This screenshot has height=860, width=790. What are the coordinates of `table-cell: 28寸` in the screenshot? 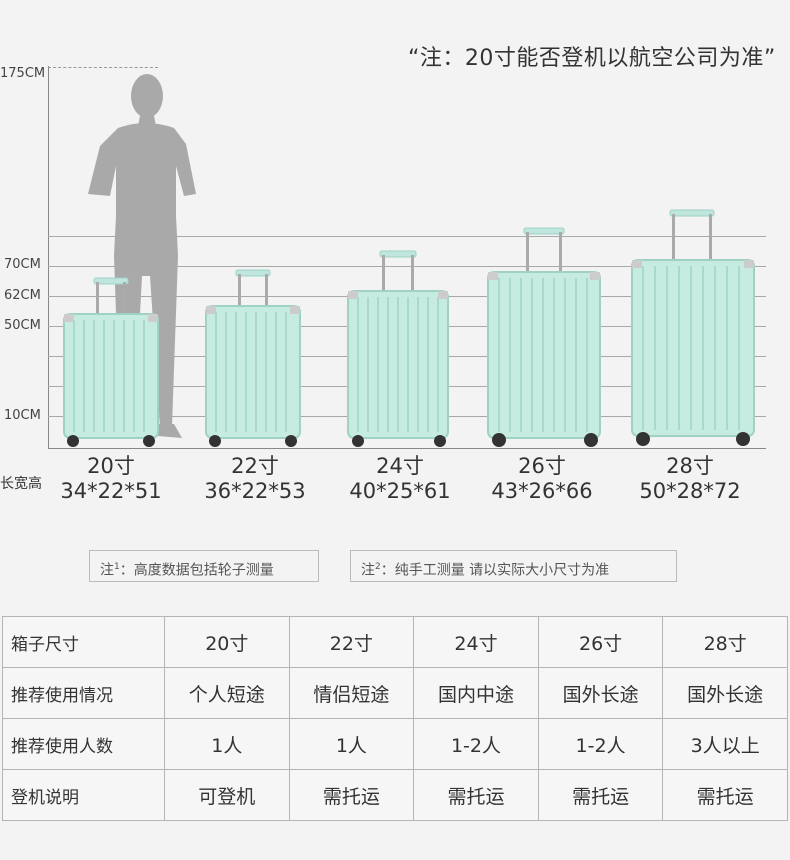 It's located at (725, 642).